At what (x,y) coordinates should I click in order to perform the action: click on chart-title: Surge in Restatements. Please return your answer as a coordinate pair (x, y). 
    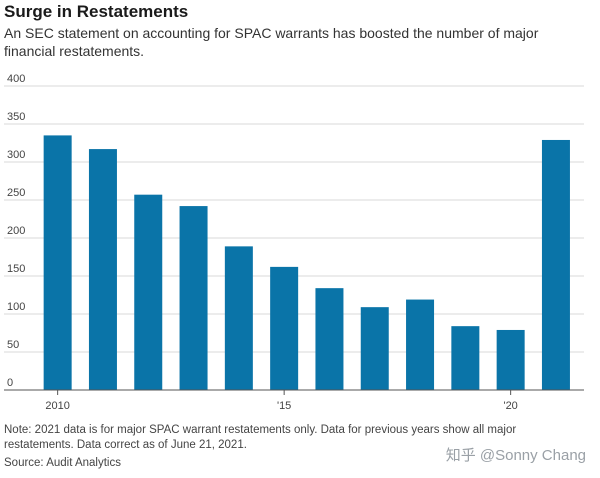
    Looking at the image, I should click on (96, 11).